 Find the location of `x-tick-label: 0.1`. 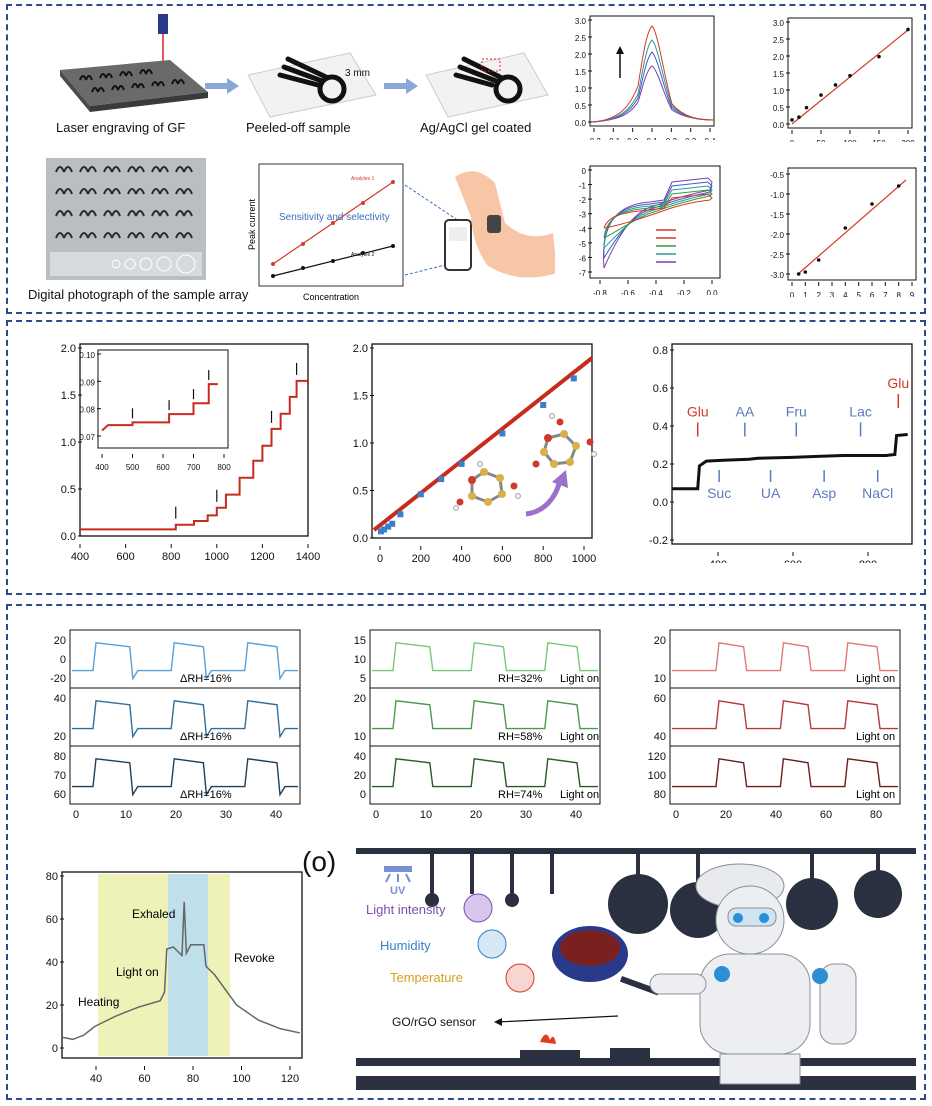

x-tick-label: 0.1 is located at coordinates (652, 138).